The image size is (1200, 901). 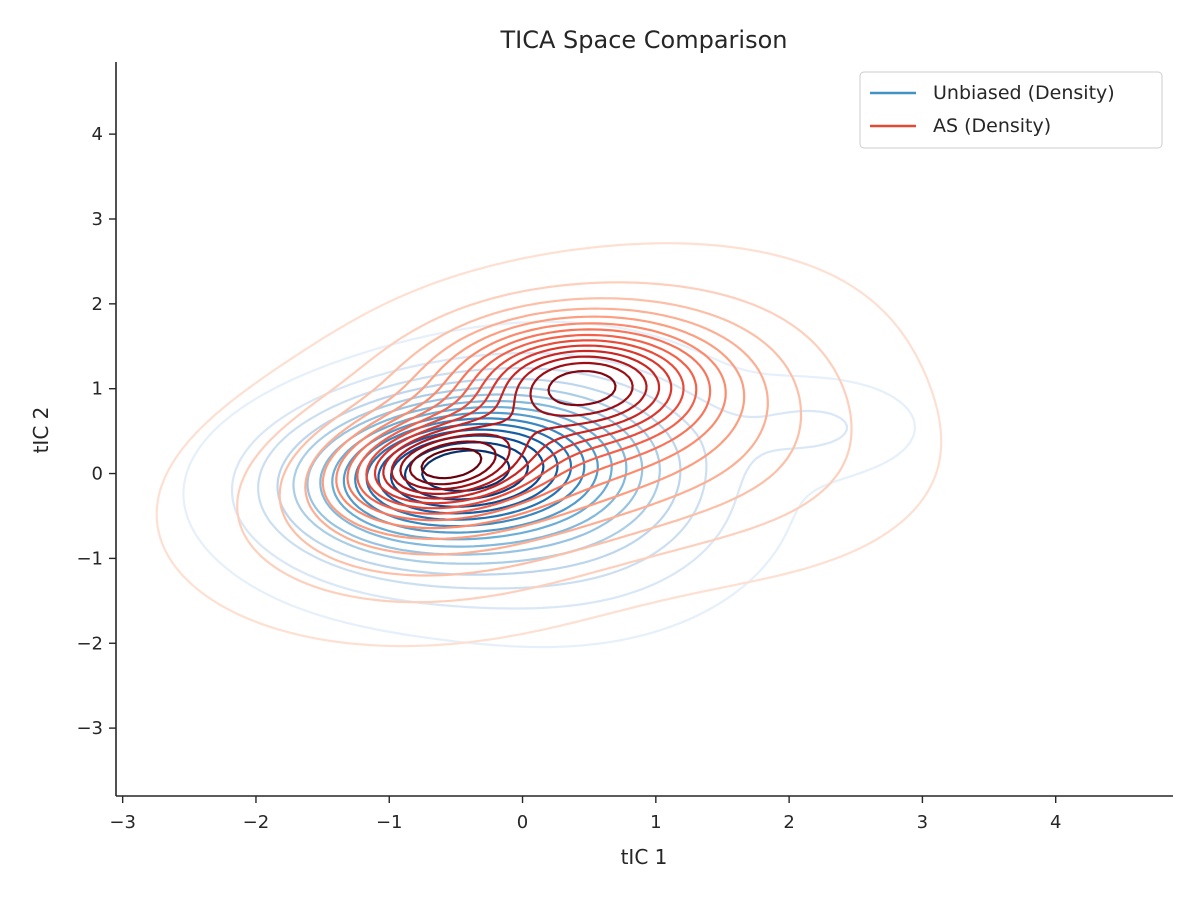 I want to click on y-tick-label: −2, so click(x=89, y=643).